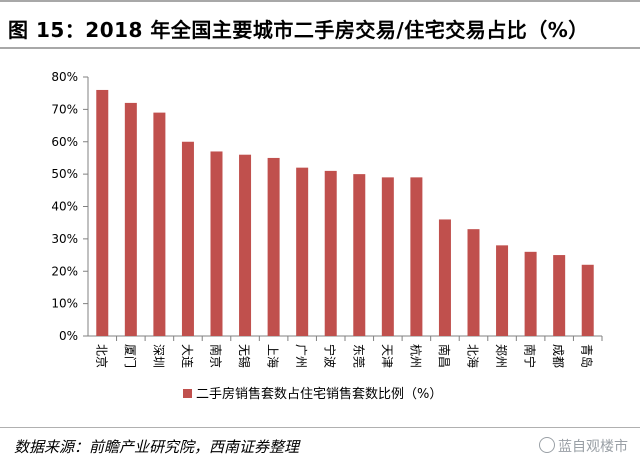 This screenshot has width=640, height=475. I want to click on y-tick-label: 80%, so click(64, 77).